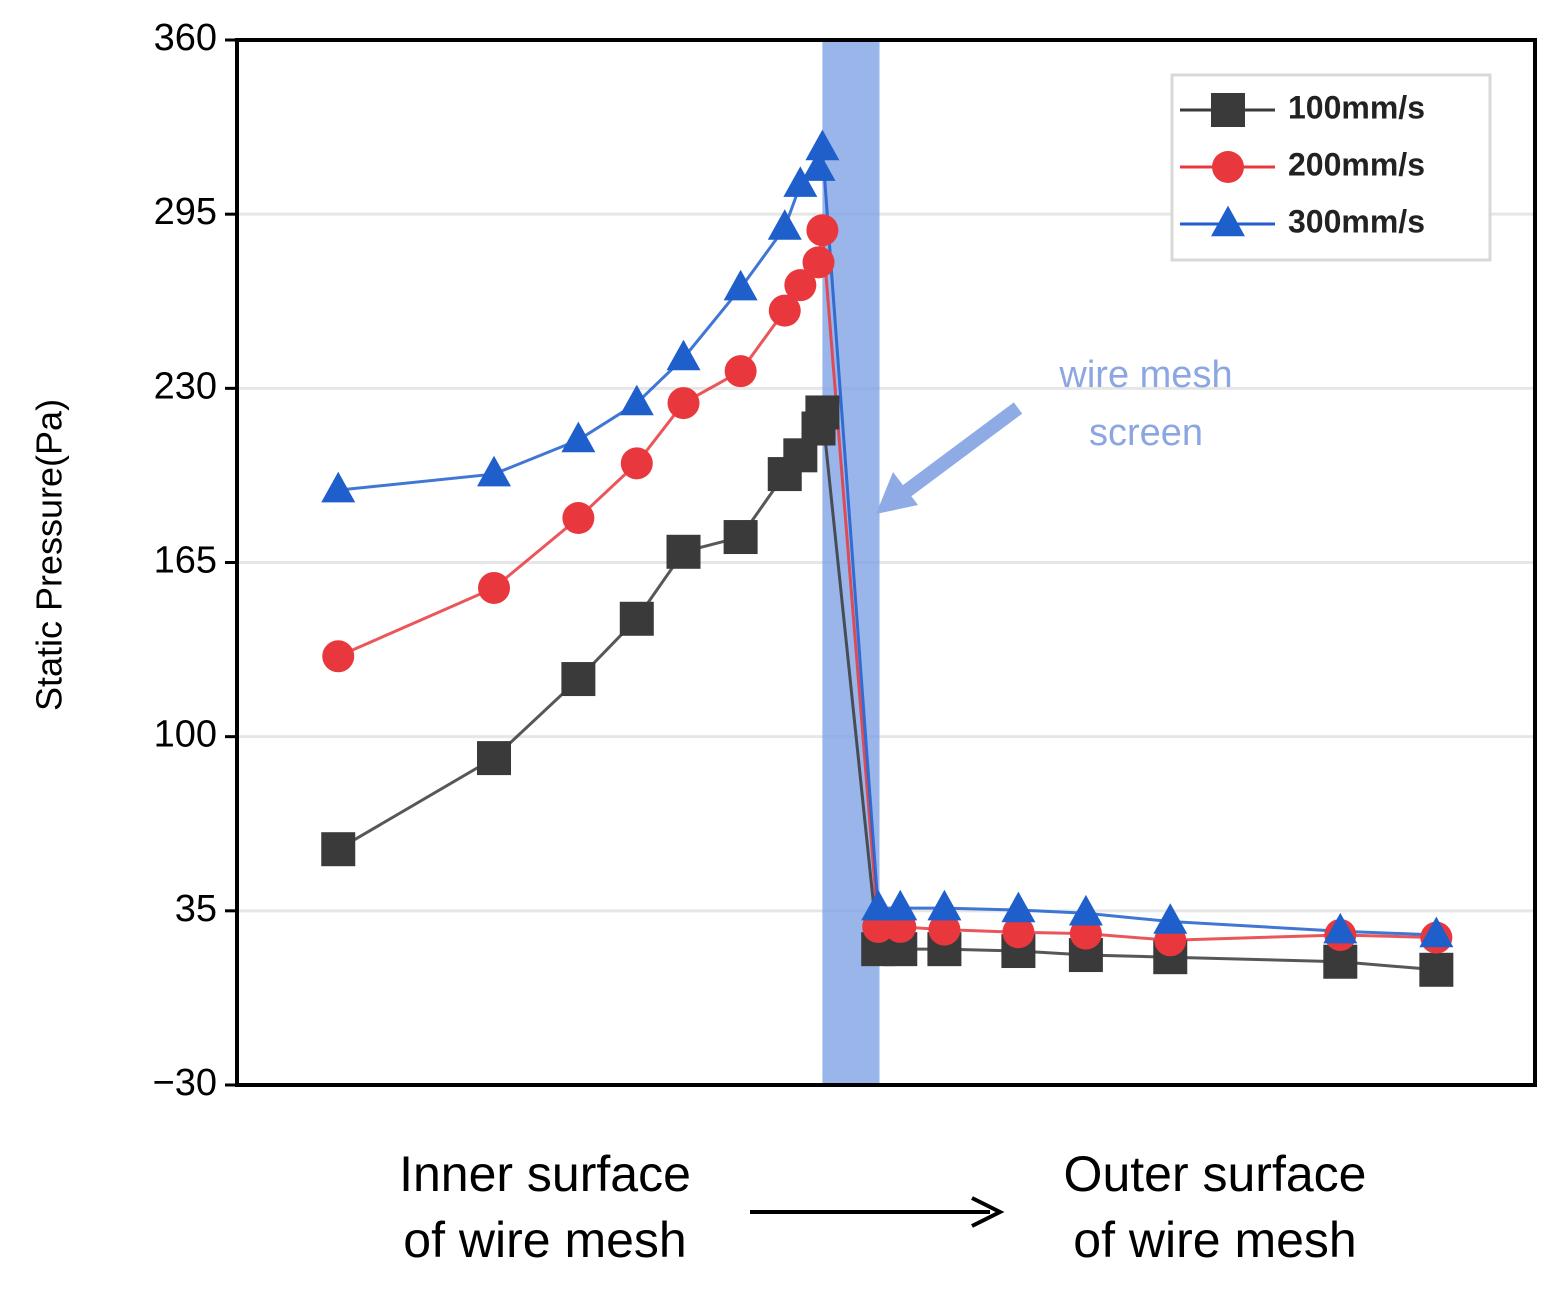 Image resolution: width=1564 pixels, height=1301 pixels. I want to click on y-tick-label: −30, so click(185, 1083).